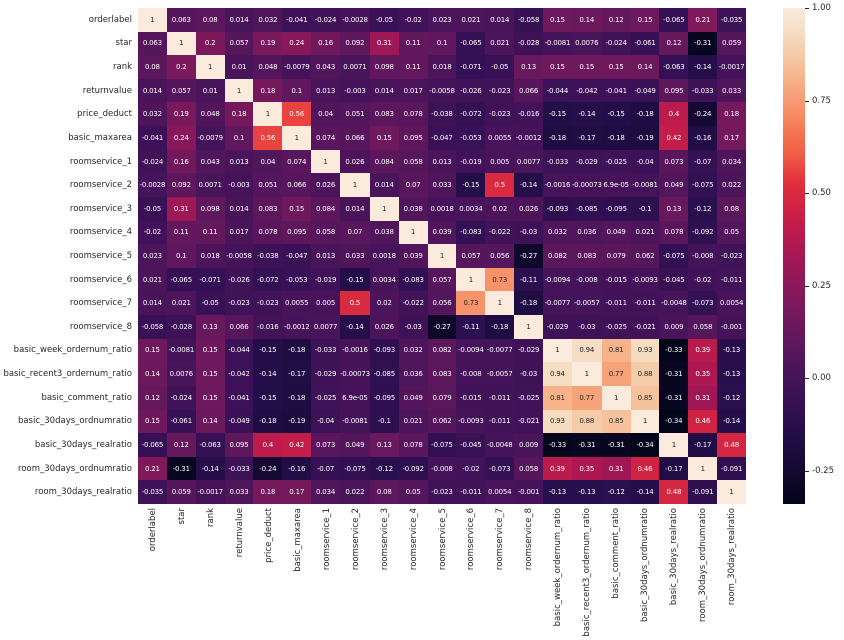 Image resolution: width=844 pixels, height=640 pixels. I want to click on column-label: room_30days_realratio, so click(732, 557).